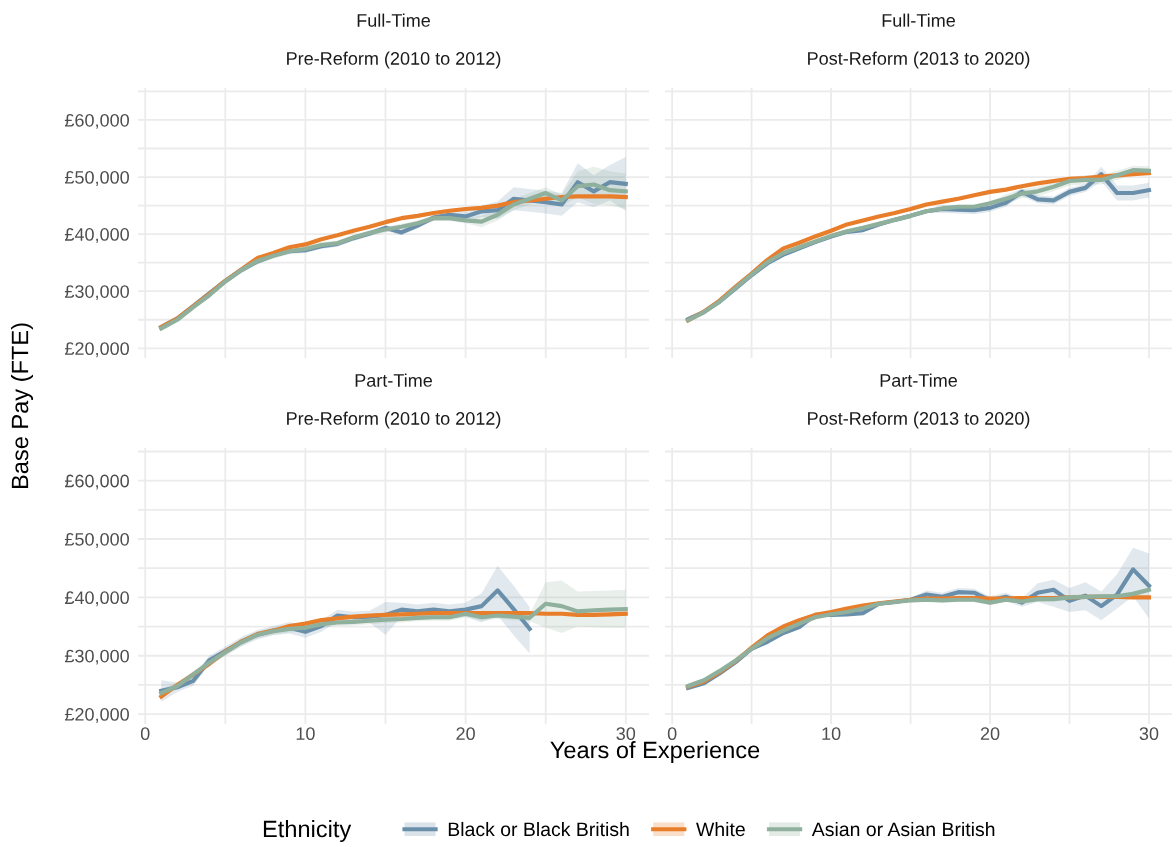 This screenshot has width=1176, height=847. I want to click on legend-label: White, so click(720, 829).